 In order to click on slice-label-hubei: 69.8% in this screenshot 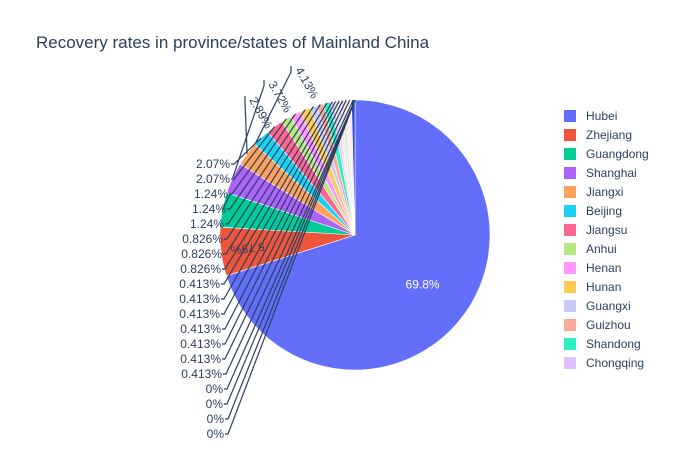, I will do `click(423, 284)`.